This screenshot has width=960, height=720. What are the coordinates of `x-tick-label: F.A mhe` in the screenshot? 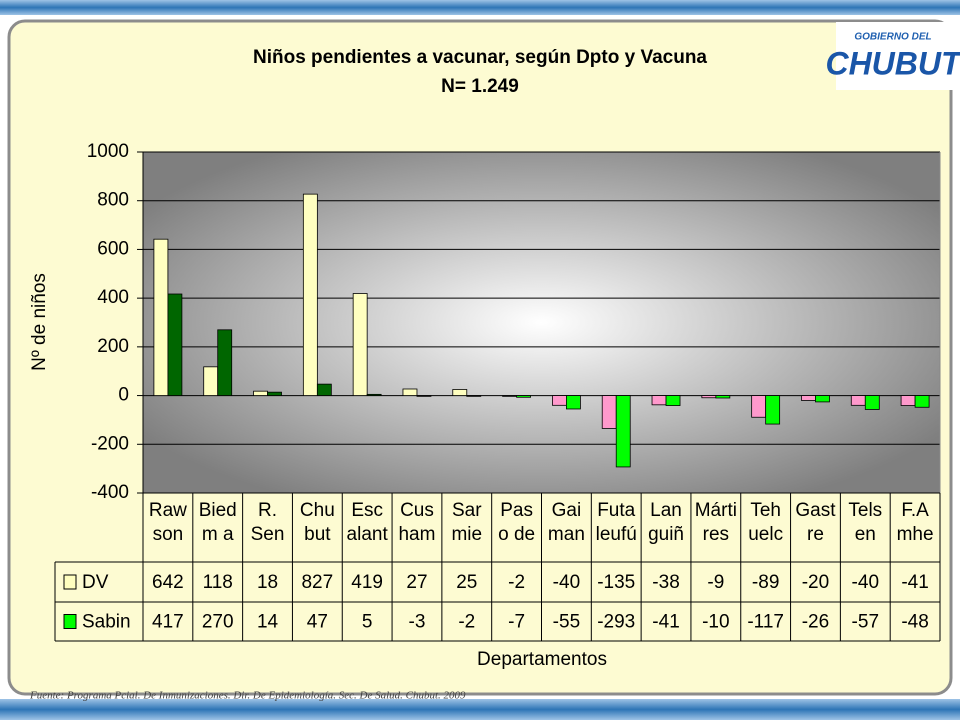 It's located at (915, 522).